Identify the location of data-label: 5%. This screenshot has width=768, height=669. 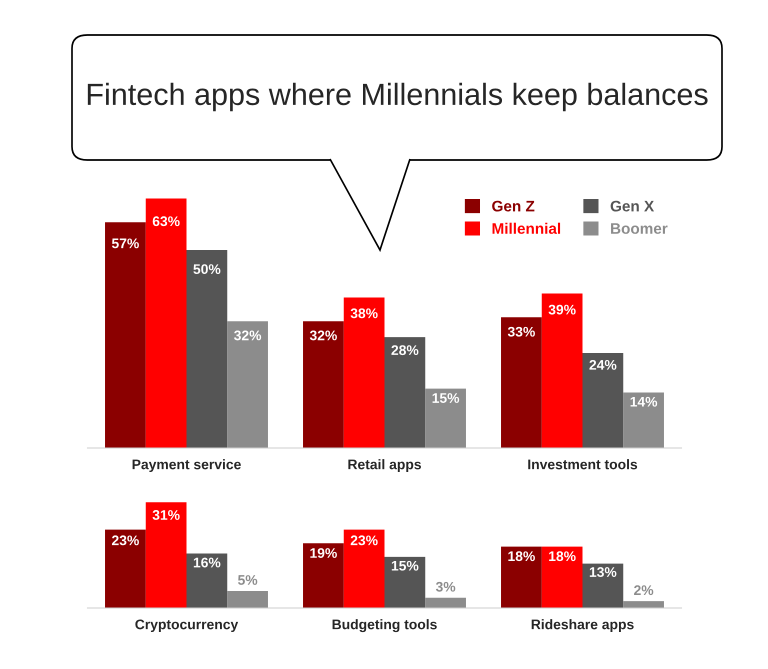
(248, 580).